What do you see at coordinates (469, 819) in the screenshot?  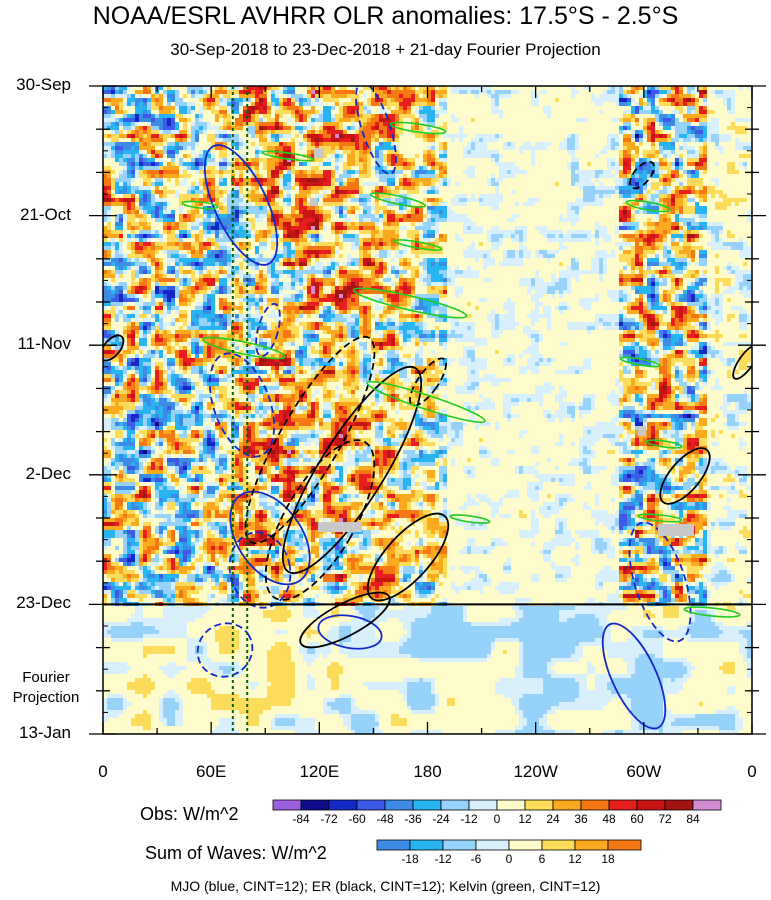 I see `obs-colorbar-tick-label: -12` at bounding box center [469, 819].